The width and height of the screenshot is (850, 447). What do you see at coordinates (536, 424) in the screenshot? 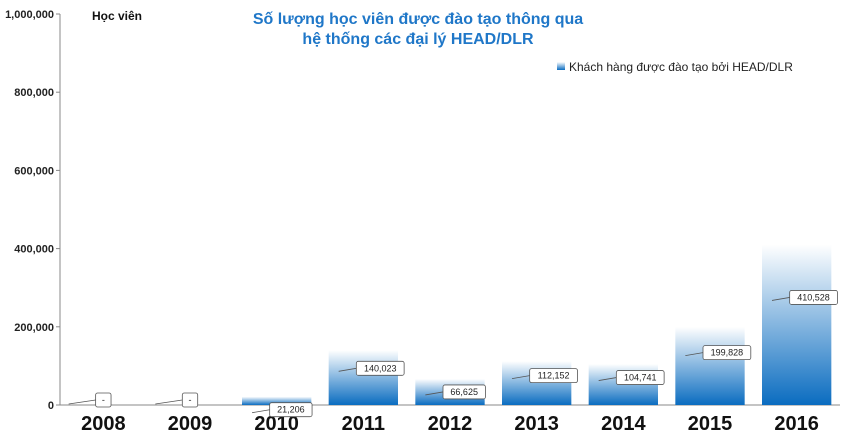
I see `x-tick-label: 2013` at bounding box center [536, 424].